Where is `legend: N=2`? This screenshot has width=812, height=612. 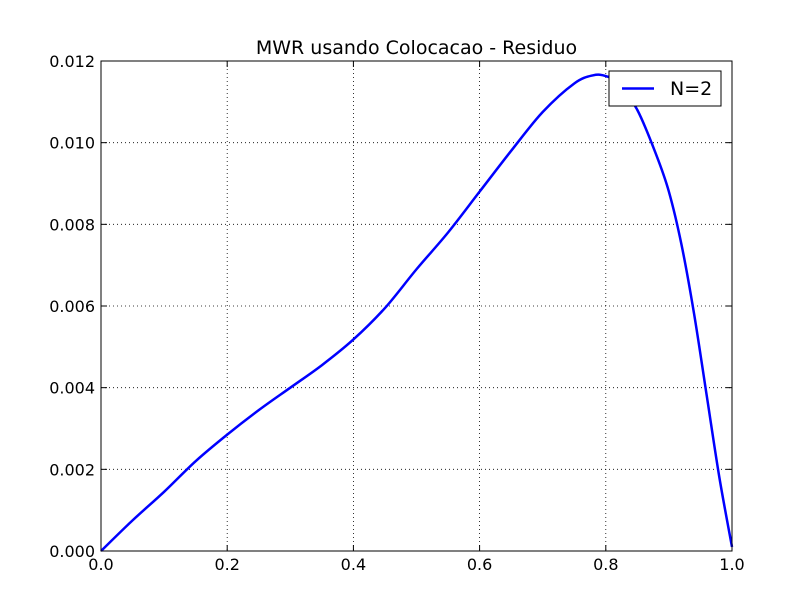 legend: N=2 is located at coordinates (665, 88).